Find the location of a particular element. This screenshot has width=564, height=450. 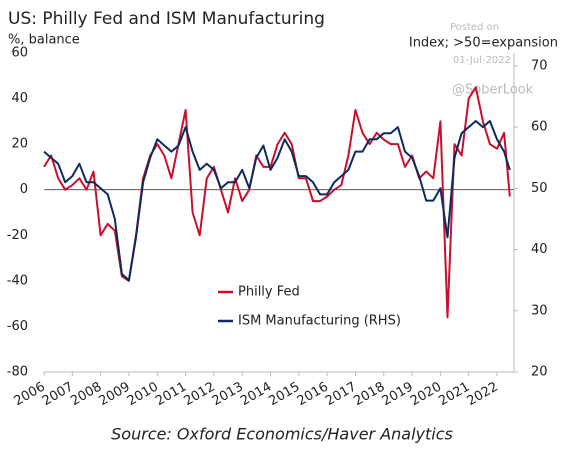

y-tick-label: 40 is located at coordinates (19, 98).